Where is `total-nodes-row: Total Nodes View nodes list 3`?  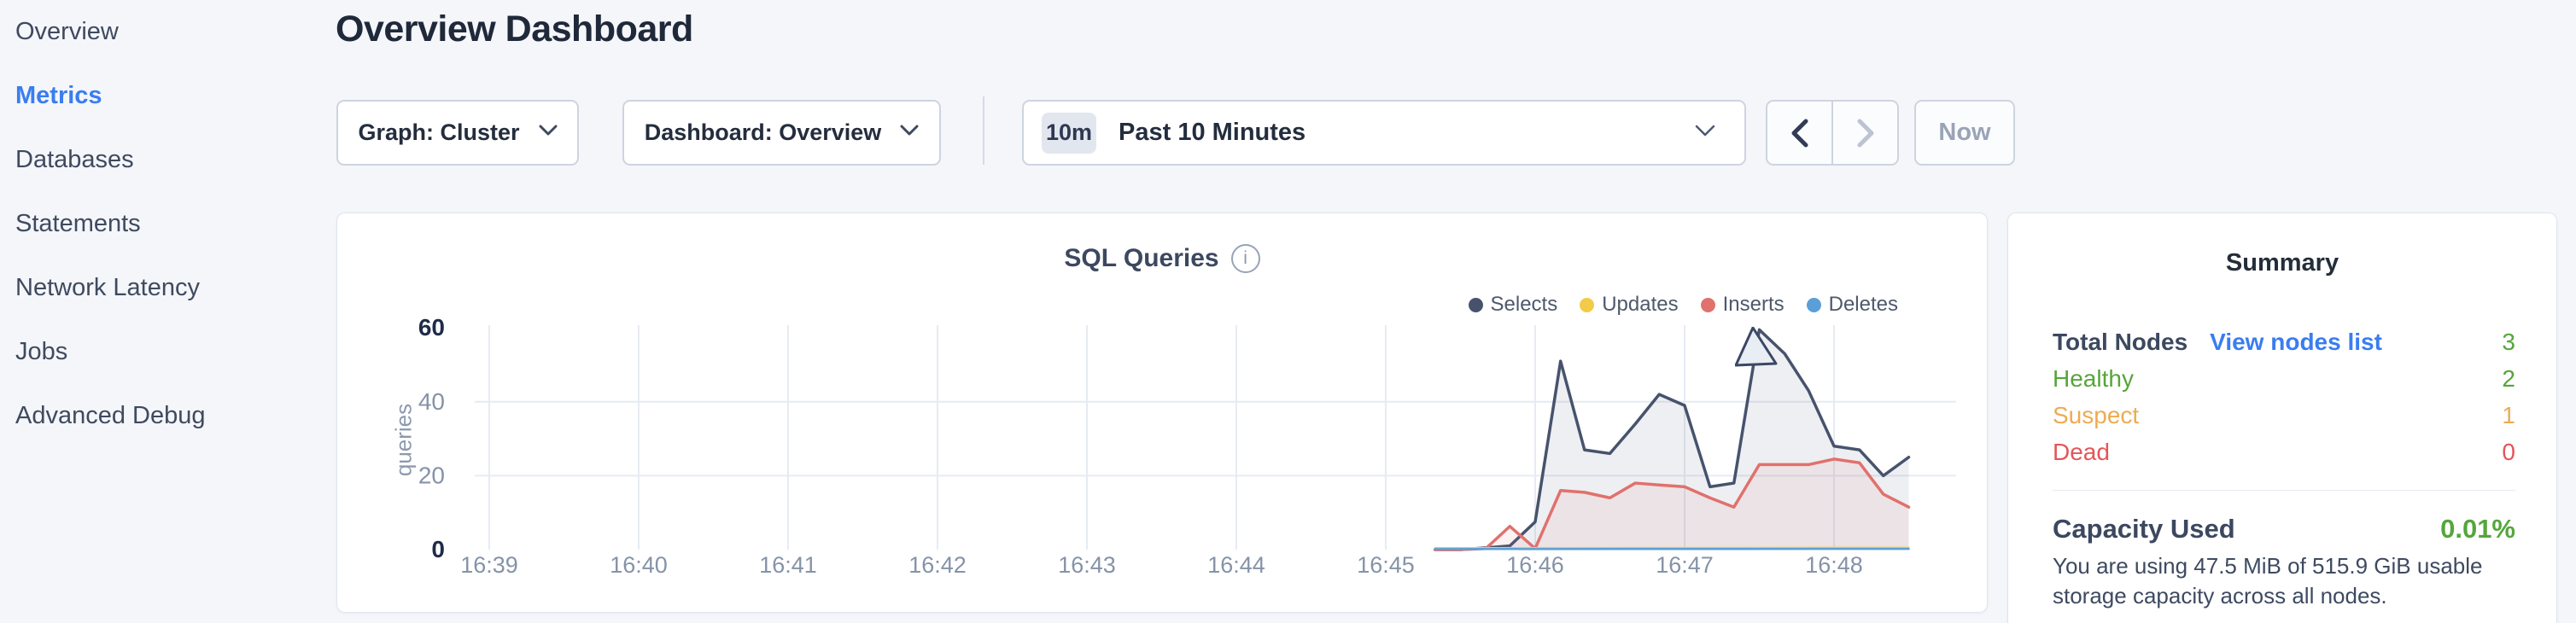
total-nodes-row: Total Nodes View nodes list 3 is located at coordinates (2284, 342).